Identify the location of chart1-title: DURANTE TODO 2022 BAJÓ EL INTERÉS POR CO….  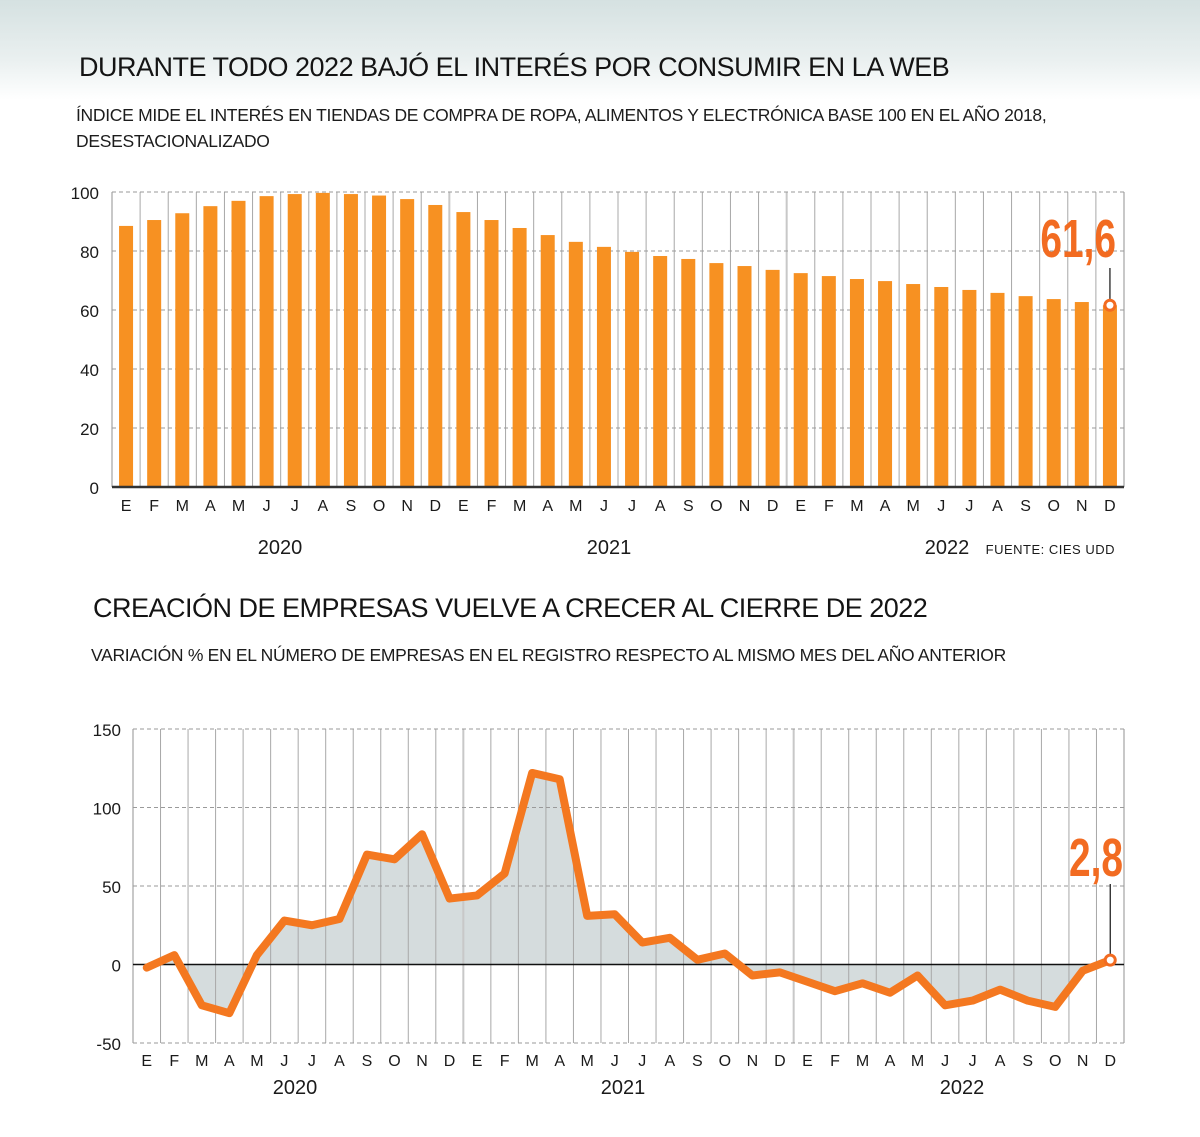
(514, 67).